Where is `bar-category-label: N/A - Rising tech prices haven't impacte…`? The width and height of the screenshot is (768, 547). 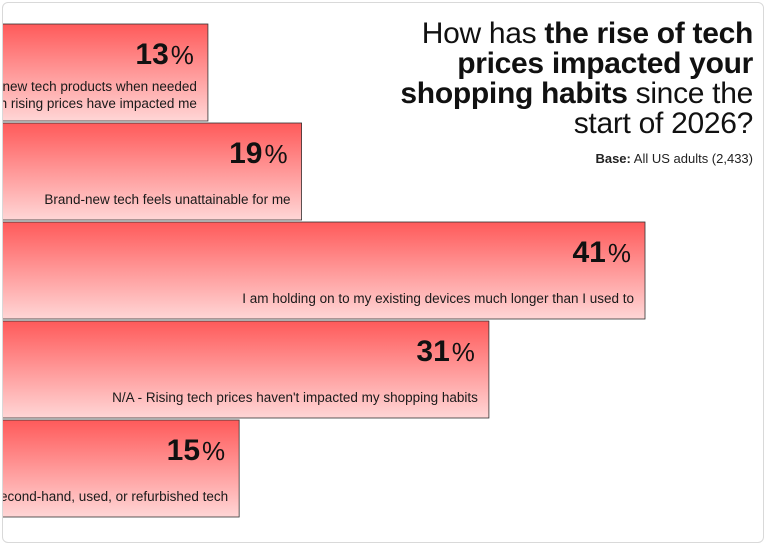 bar-category-label: N/A - Rising tech prices haven't impacte… is located at coordinates (295, 397).